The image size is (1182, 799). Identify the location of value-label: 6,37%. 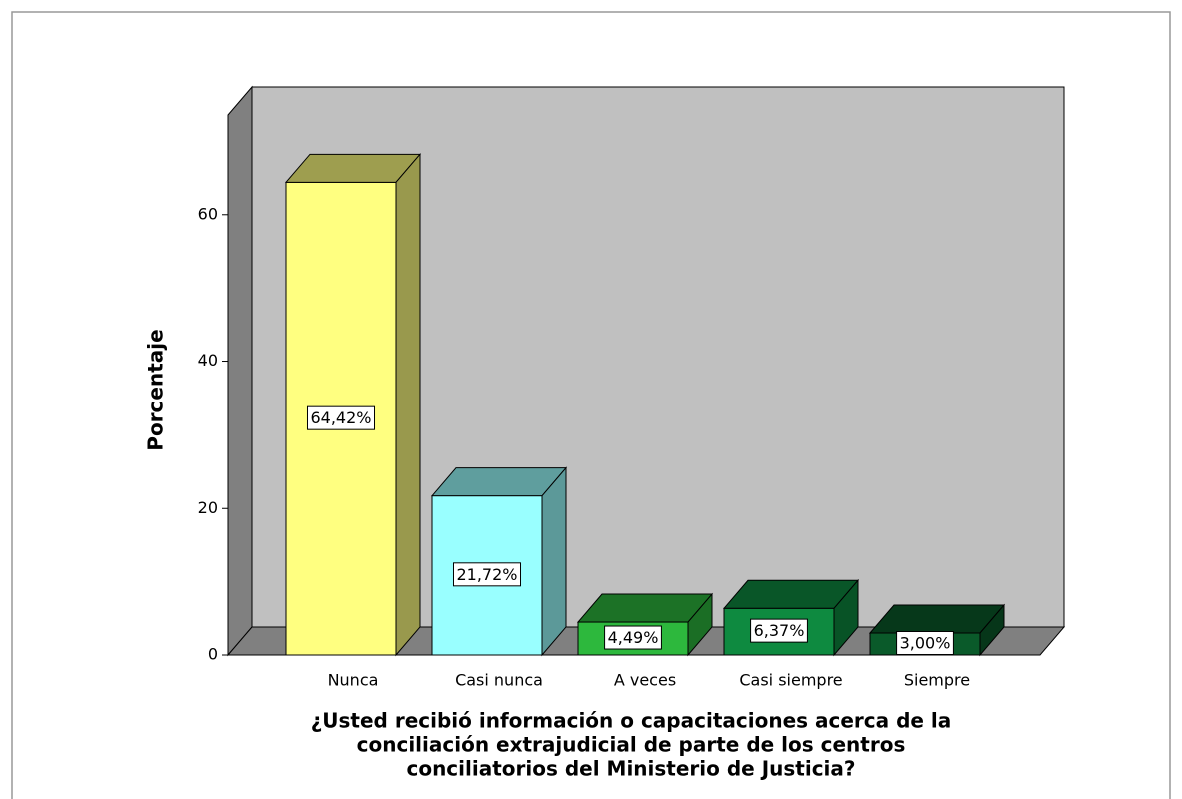
(779, 630).